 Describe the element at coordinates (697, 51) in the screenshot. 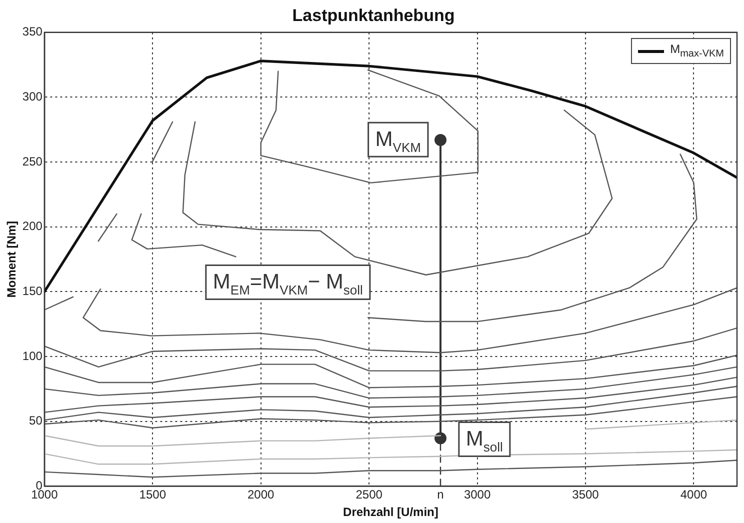

I see `legend-label: M$_{max-VKM}$` at that location.